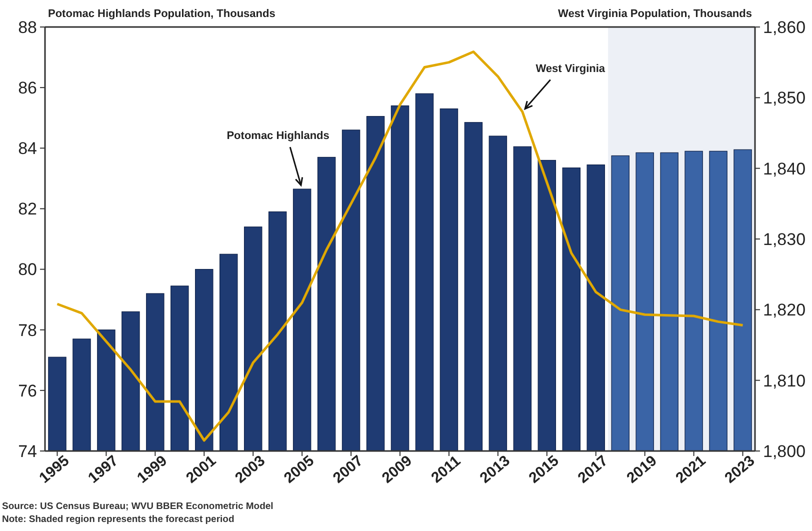 This screenshot has width=812, height=531. What do you see at coordinates (27, 148) in the screenshot?
I see `y-tick-label: 84` at bounding box center [27, 148].